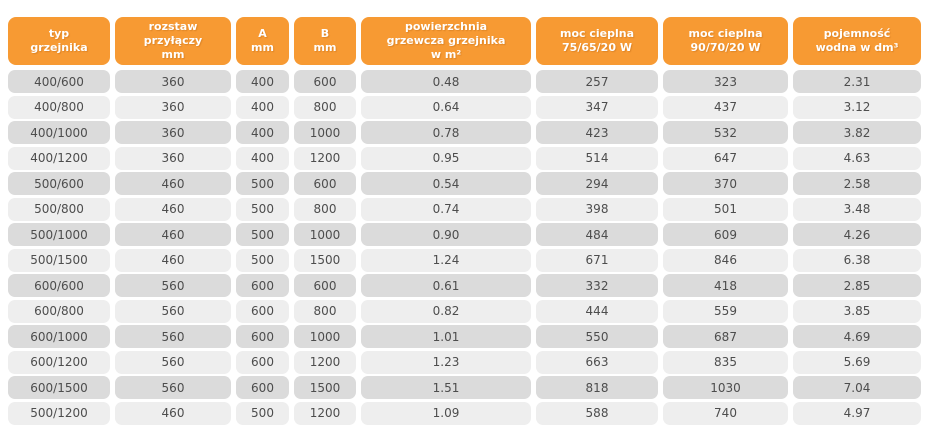 Image resolution: width=926 pixels, height=438 pixels. I want to click on table-cell: 500/1500, so click(59, 260).